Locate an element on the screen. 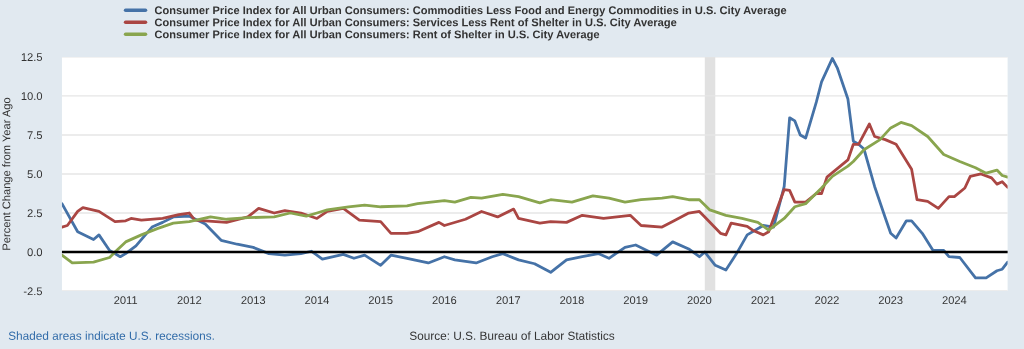 This screenshot has height=349, width=1024. y-tick-label: 5.0 is located at coordinates (35, 174).